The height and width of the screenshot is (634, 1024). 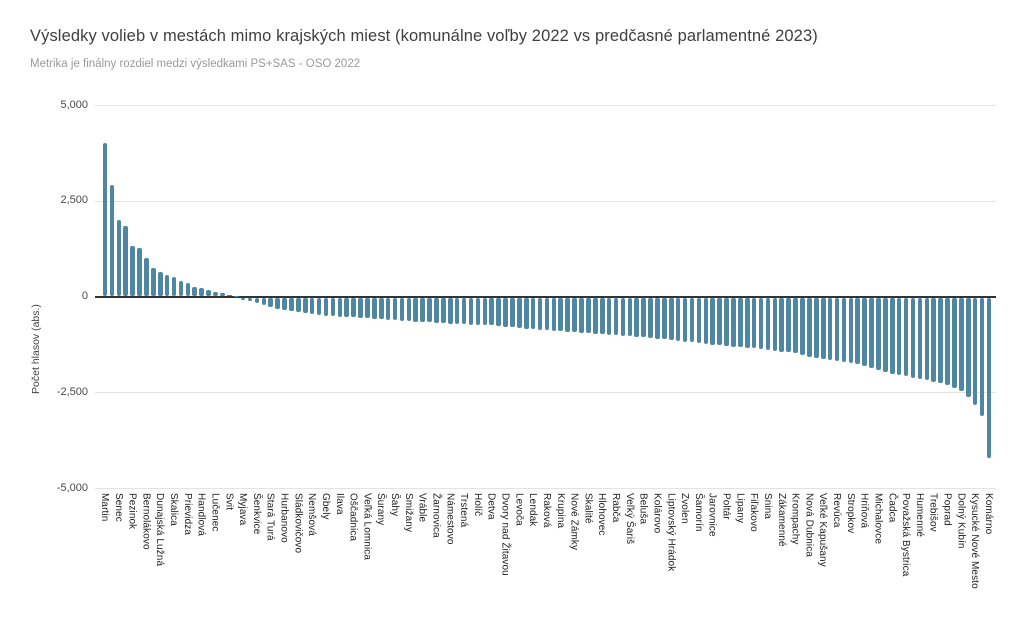 I want to click on bar-kol-rovo, so click(x=657, y=318).